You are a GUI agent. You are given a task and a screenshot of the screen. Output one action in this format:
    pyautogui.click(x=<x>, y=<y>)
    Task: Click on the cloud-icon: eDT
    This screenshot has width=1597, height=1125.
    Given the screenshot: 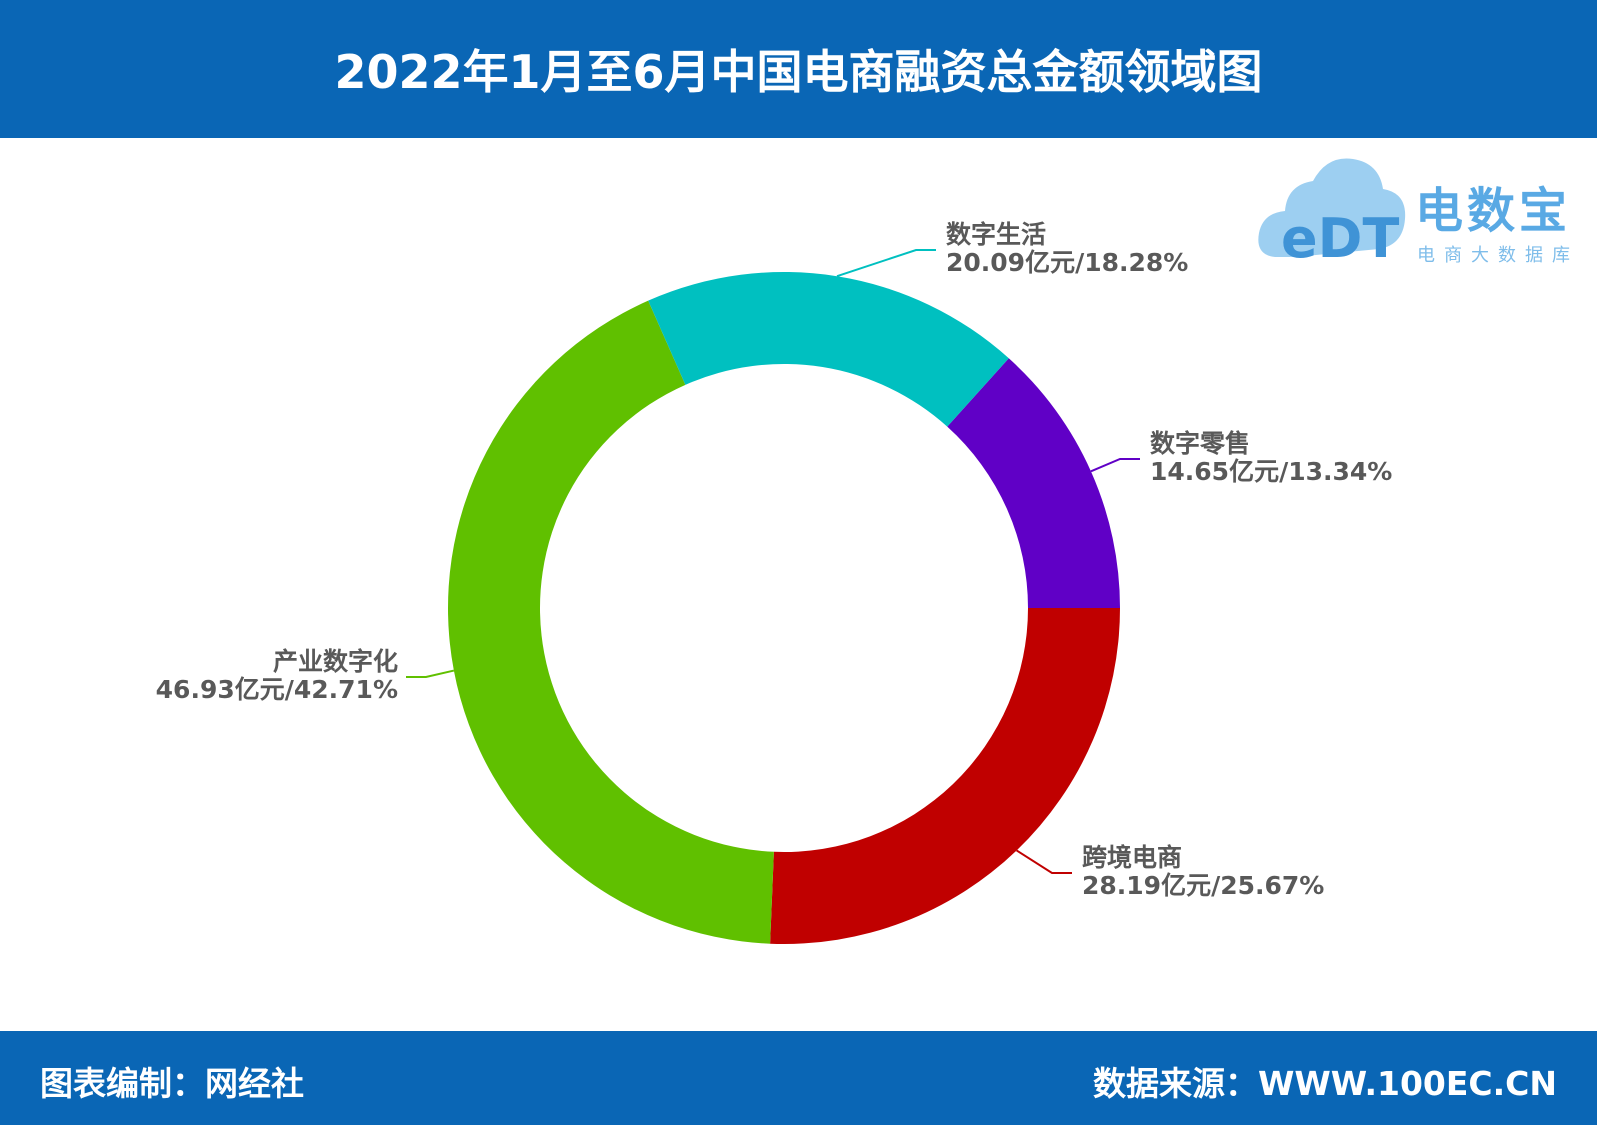 What is the action you would take?
    pyautogui.click(x=1332, y=214)
    